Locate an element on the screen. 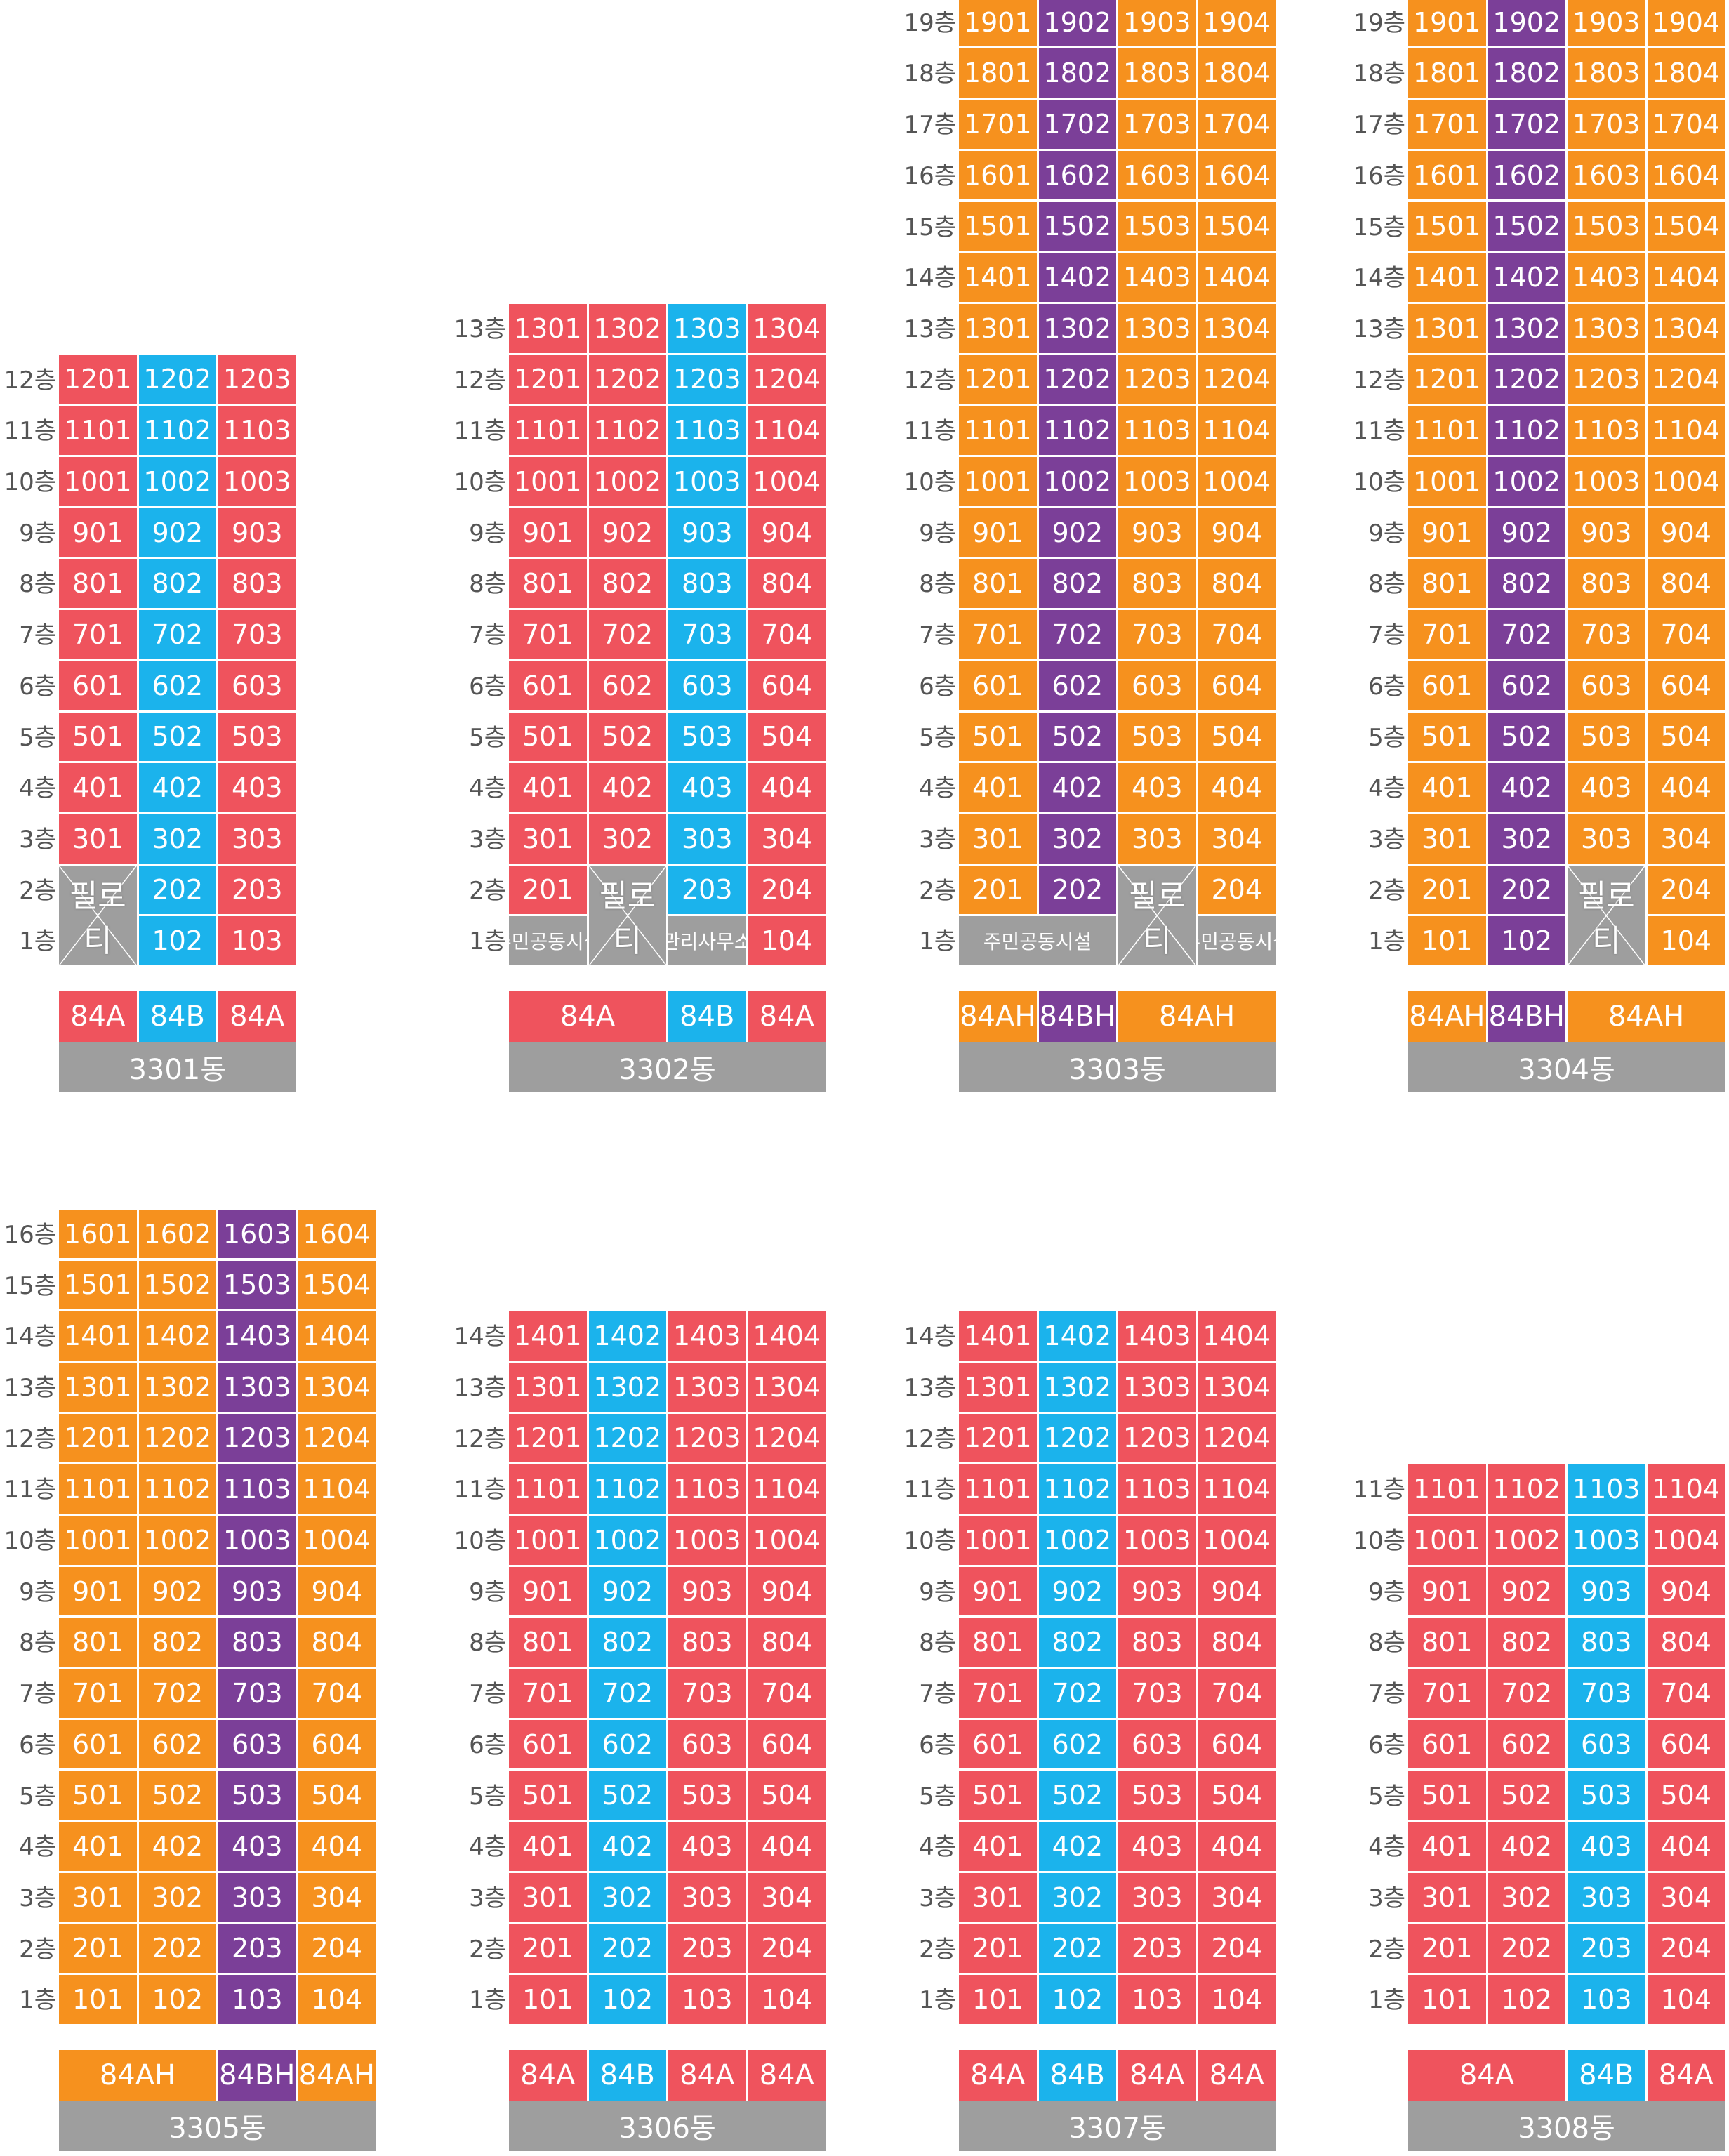 The width and height of the screenshot is (1729, 2156). floor-label: 3층 is located at coordinates (937, 1898).